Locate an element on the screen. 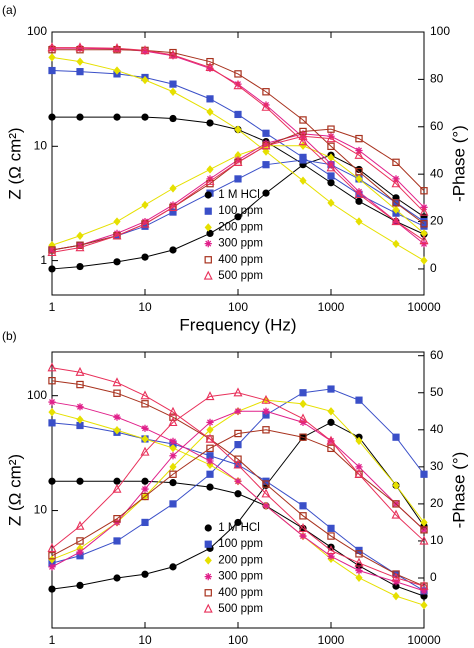  x-tick-label: 10 is located at coordinates (145, 307).